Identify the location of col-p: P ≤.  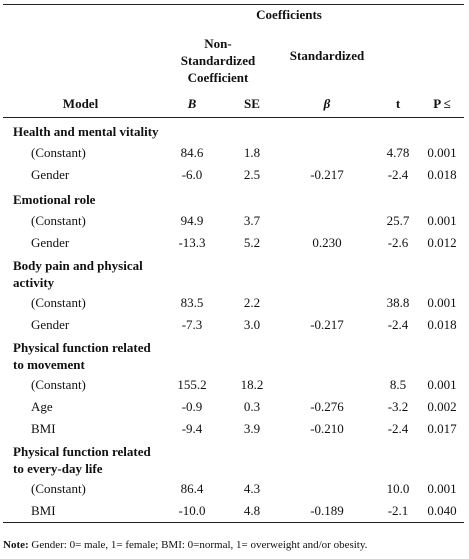
(442, 104).